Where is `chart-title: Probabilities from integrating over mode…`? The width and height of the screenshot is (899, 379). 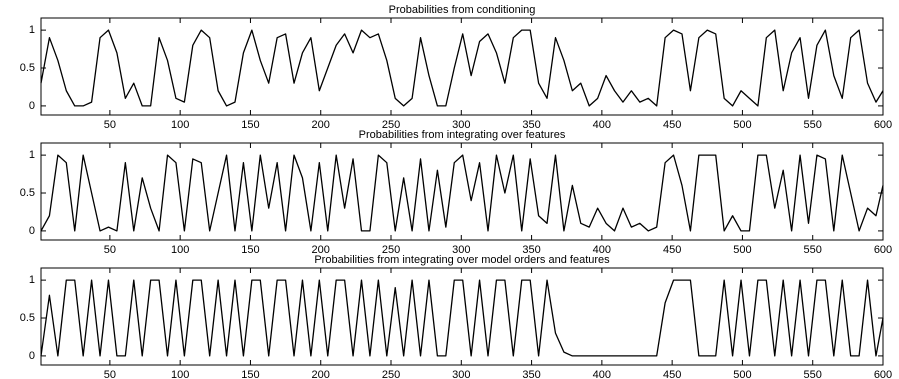
chart-title: Probabilities from integrating over mode… is located at coordinates (462, 260).